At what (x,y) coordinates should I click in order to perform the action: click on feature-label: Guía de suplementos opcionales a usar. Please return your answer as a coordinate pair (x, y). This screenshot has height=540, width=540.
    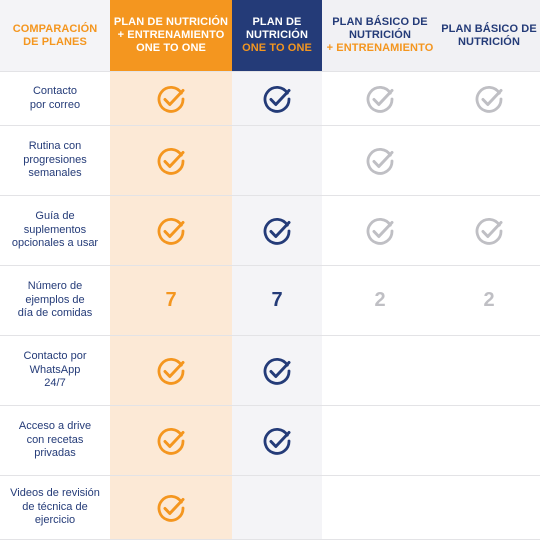
    Looking at the image, I should click on (55, 230).